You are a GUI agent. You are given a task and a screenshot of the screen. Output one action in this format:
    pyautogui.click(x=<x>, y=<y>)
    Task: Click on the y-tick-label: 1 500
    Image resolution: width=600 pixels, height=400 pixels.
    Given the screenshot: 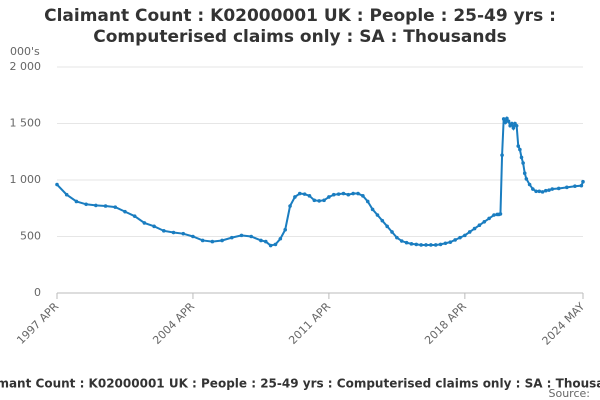 What is the action you would take?
    pyautogui.click(x=26, y=123)
    